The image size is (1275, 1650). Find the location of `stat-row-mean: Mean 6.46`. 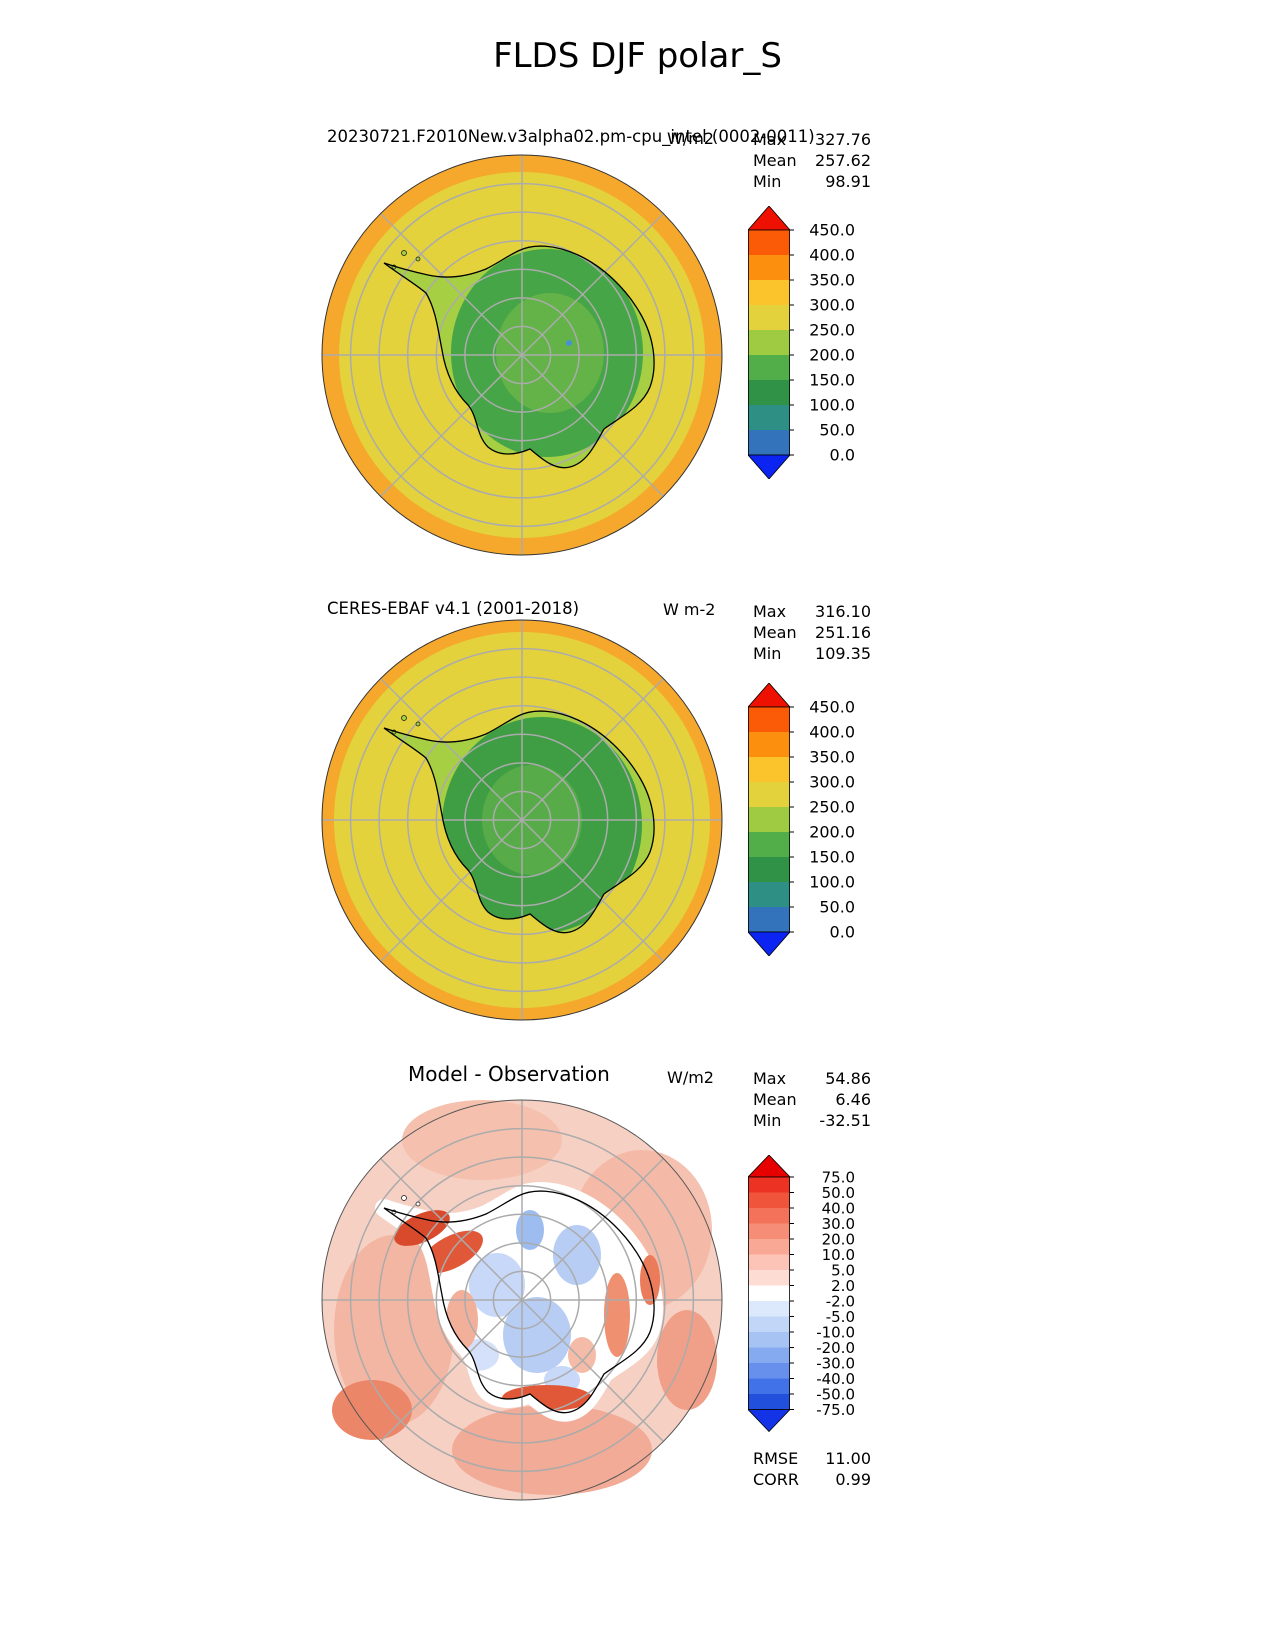

stat-row-mean: Mean 6.46 is located at coordinates (812, 1099).